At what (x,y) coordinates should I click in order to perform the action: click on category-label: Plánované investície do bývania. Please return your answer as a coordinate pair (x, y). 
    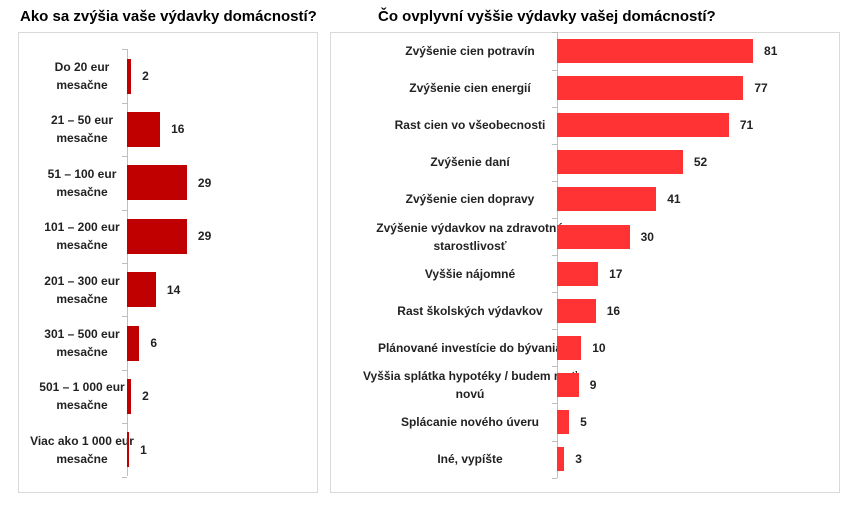
    Looking at the image, I should click on (470, 347).